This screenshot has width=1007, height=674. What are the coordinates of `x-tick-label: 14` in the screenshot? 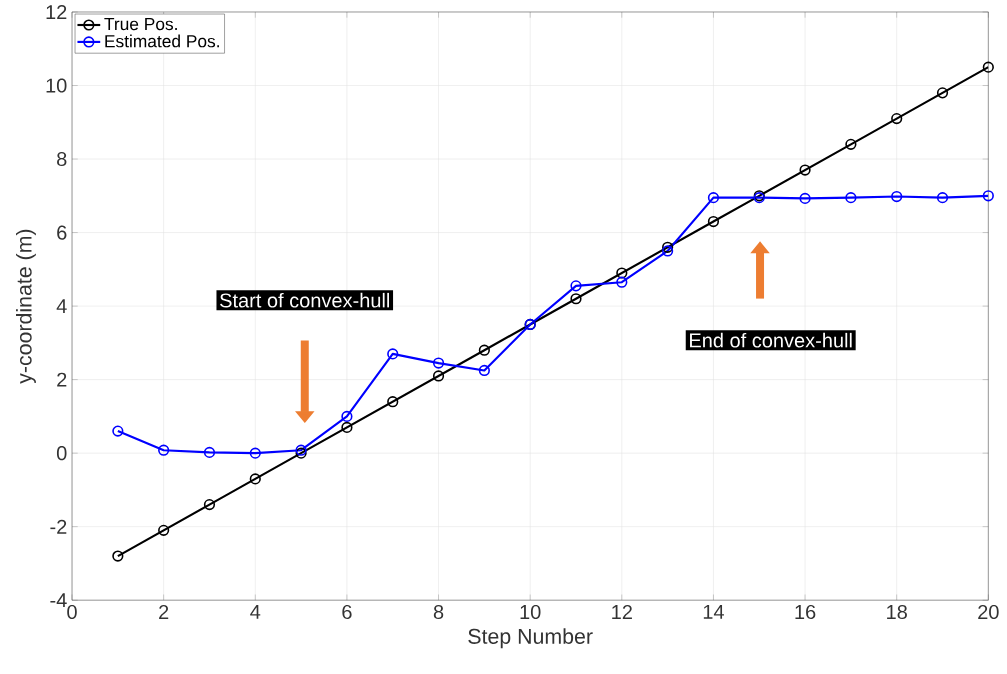 It's located at (713, 611).